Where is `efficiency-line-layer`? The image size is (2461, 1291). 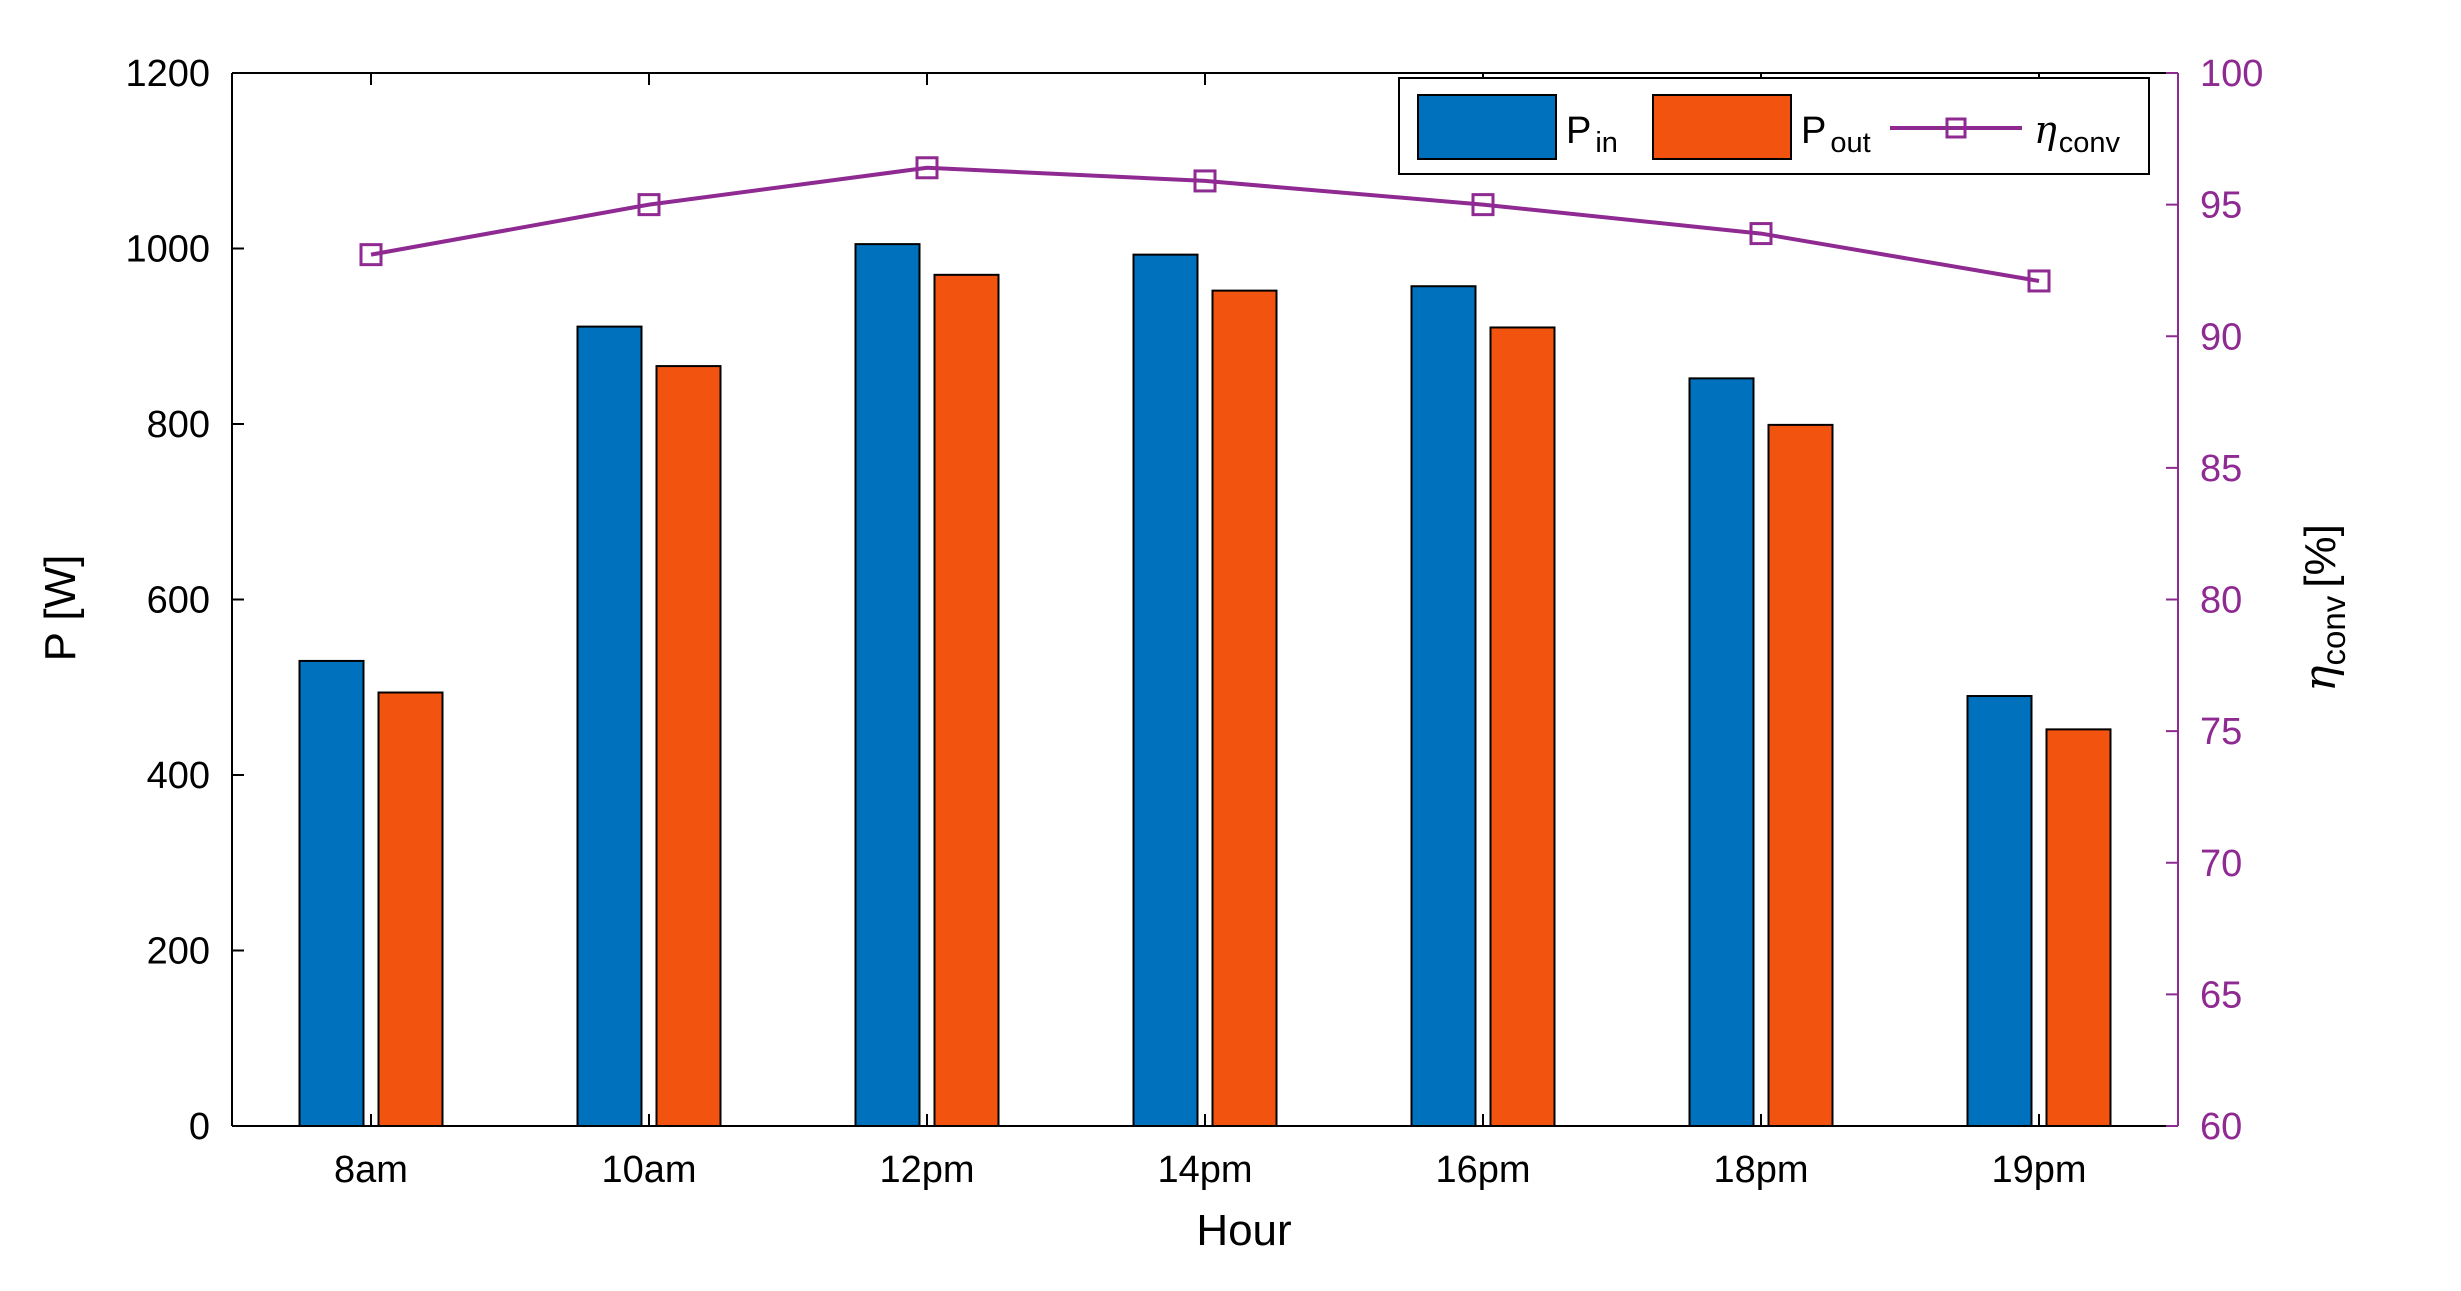 efficiency-line-layer is located at coordinates (1205, 224).